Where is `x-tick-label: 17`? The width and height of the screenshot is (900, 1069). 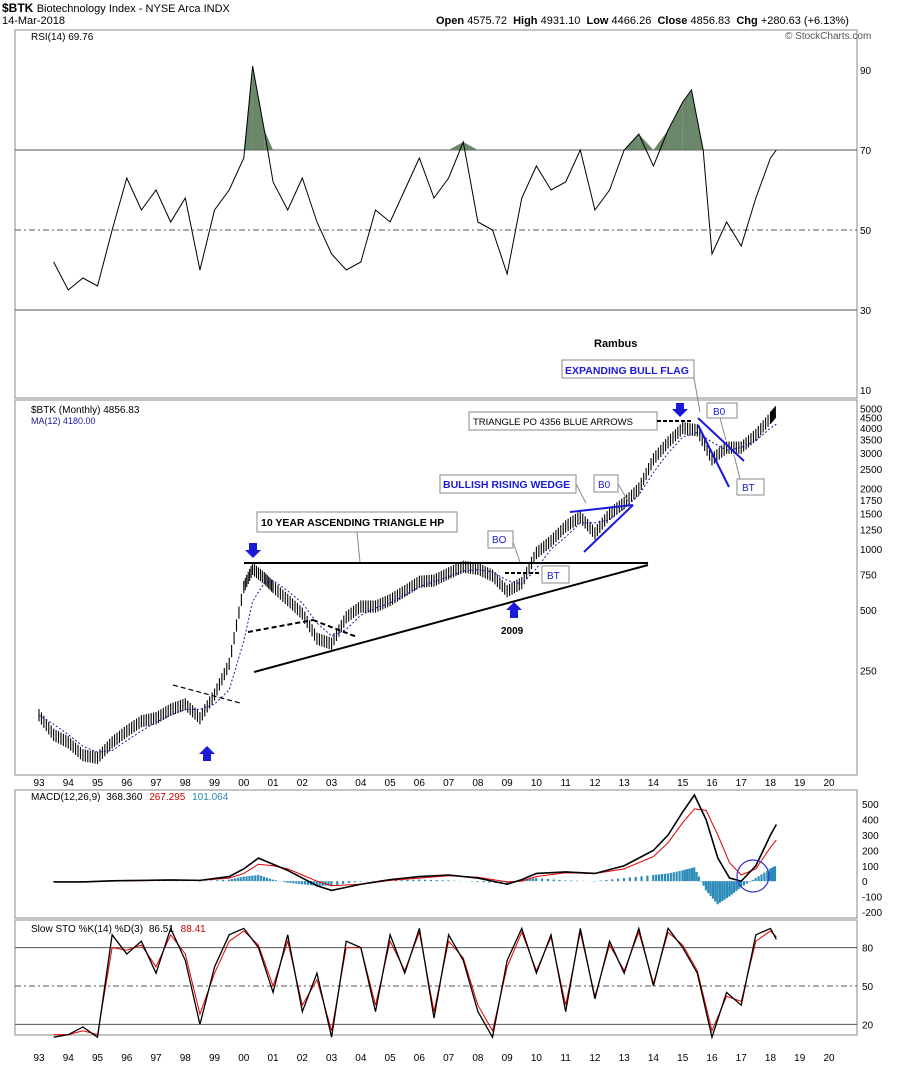 x-tick-label: 17 is located at coordinates (742, 783).